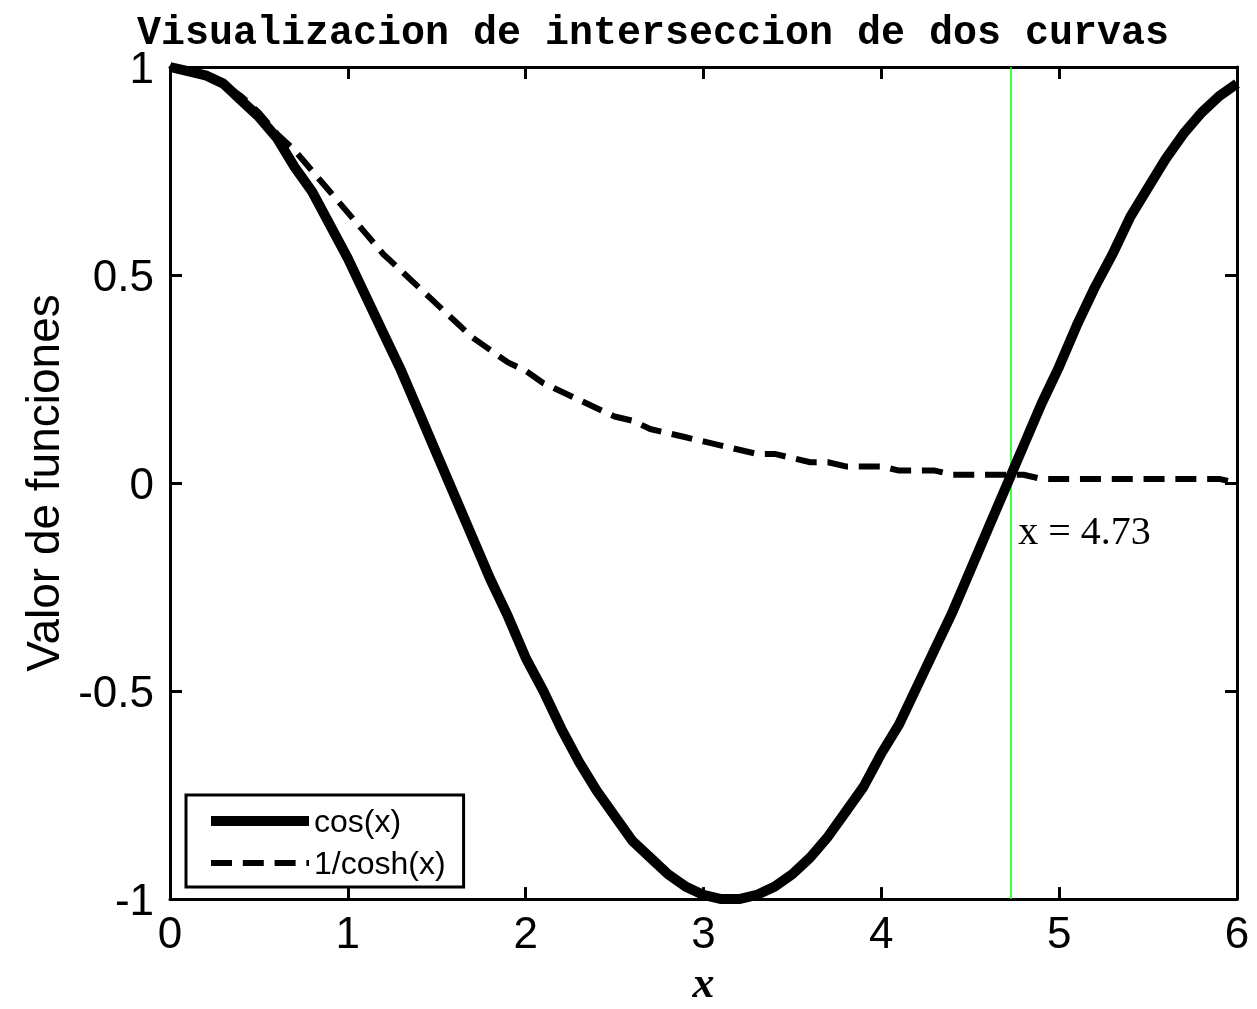 This screenshot has width=1257, height=1009. I want to click on x-tick-label: 2, so click(525, 932).